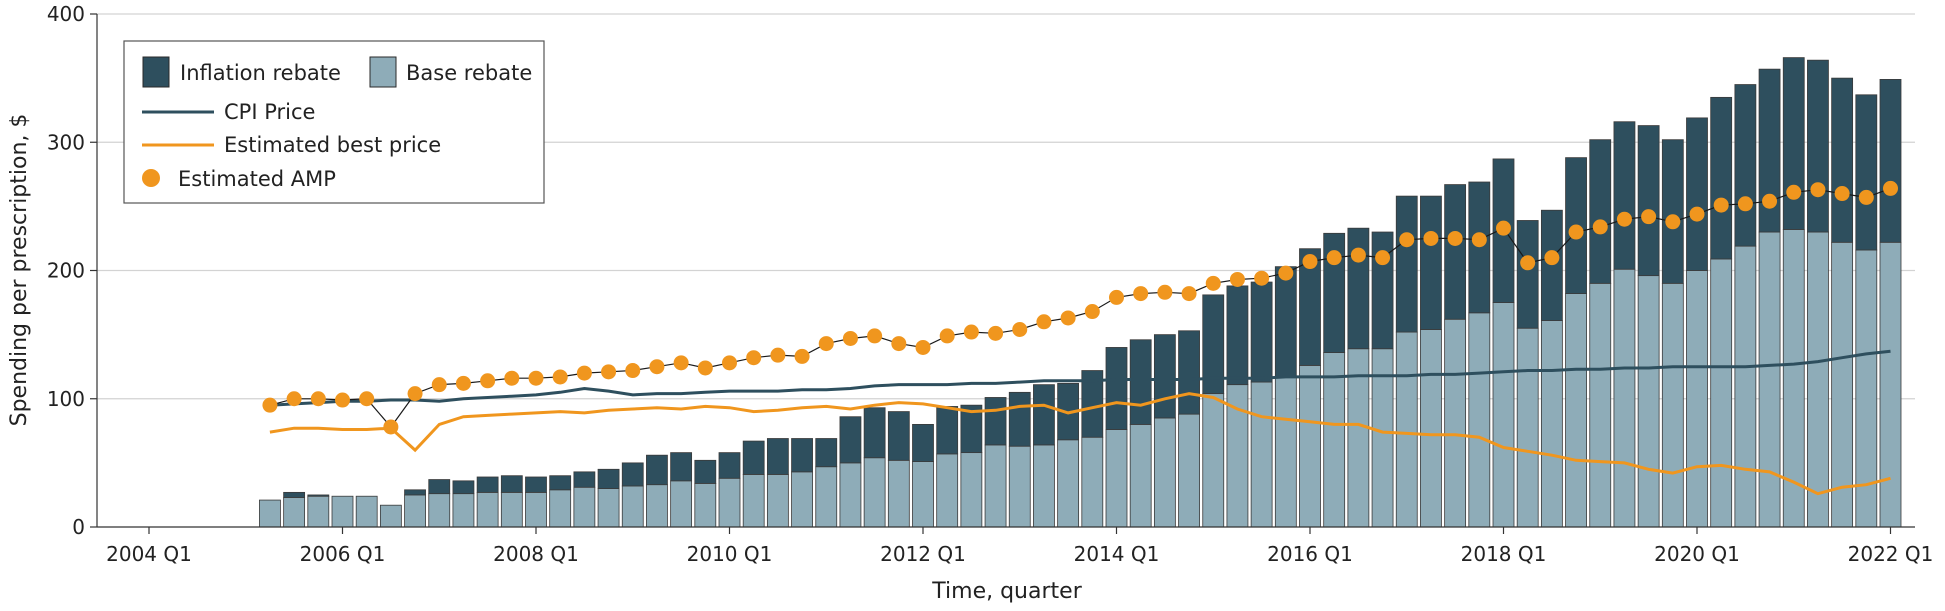 This screenshot has width=1945, height=611. I want to click on legend-label-amp: Estimated AMP, so click(257, 179).